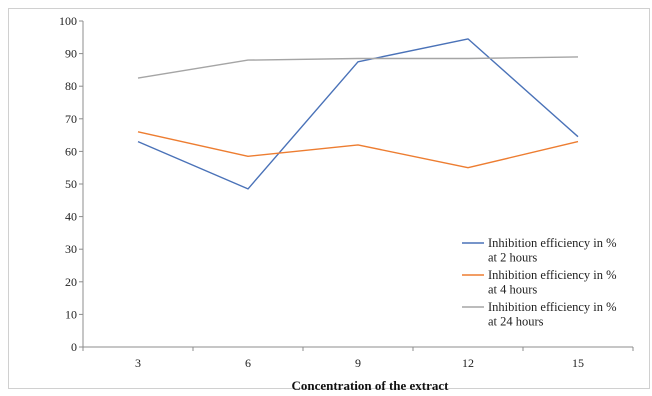 The height and width of the screenshot is (396, 652). I want to click on y-tick-label: 50, so click(71, 184).